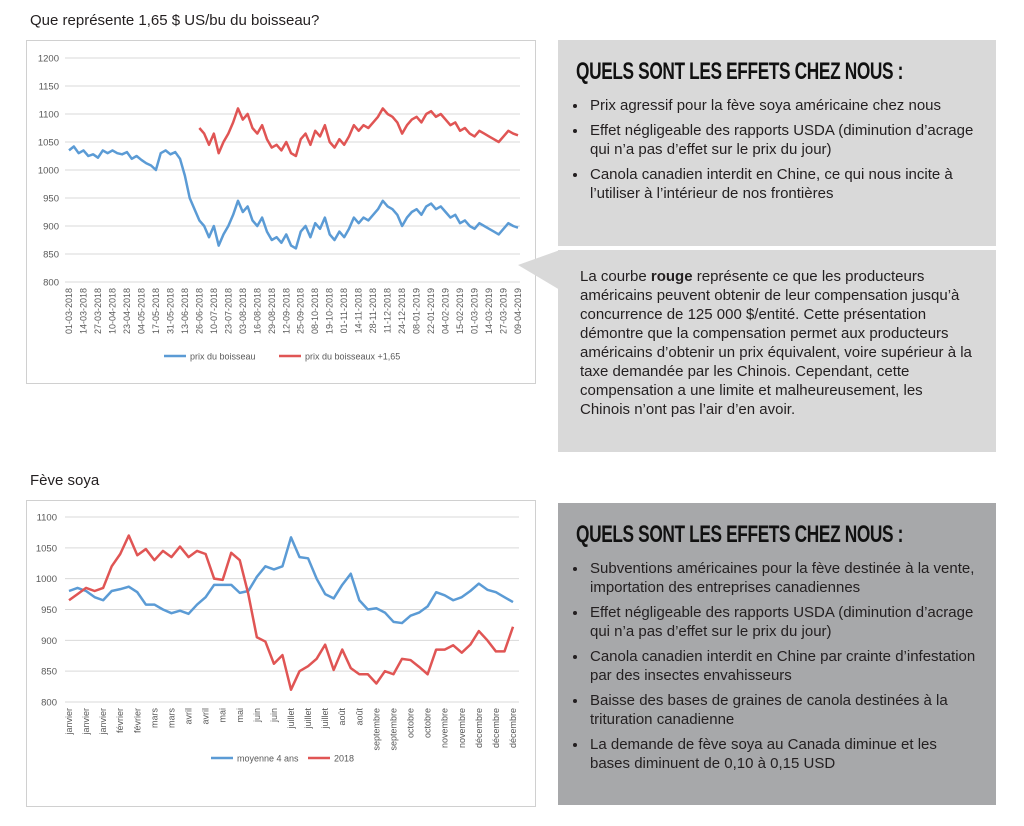  I want to click on x-tick-label: 24-12-2018, so click(402, 311).